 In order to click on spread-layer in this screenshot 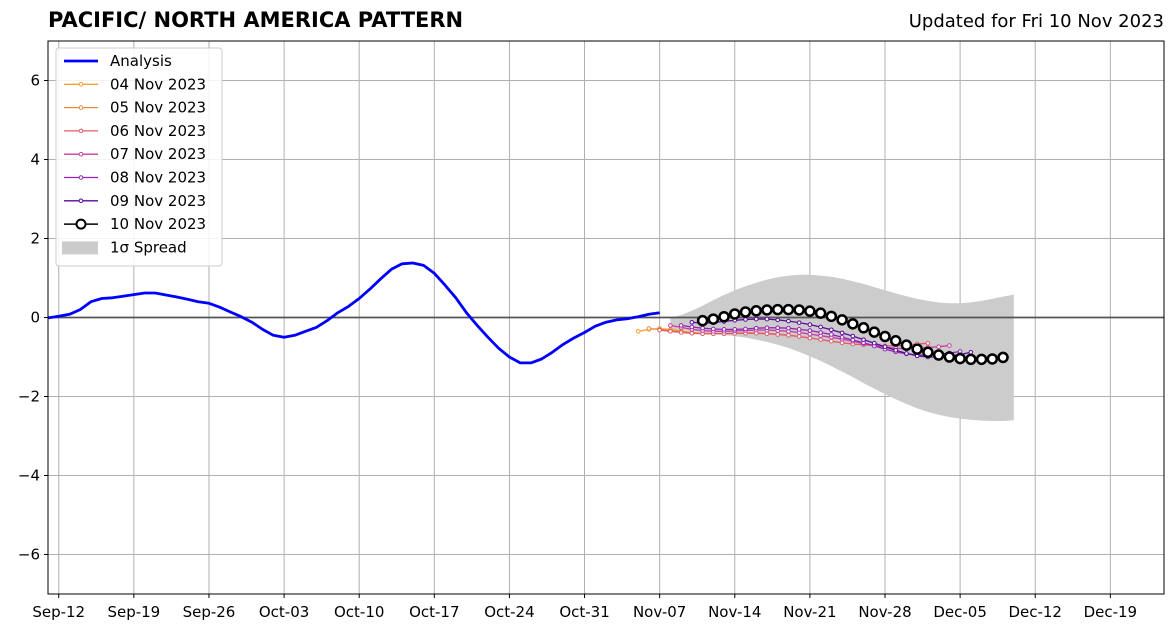, I will do `click(842, 347)`.